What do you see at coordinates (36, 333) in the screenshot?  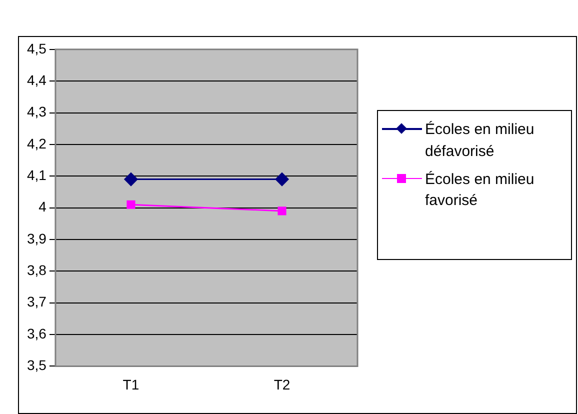 I see `y-tick-label: 3,6` at bounding box center [36, 333].